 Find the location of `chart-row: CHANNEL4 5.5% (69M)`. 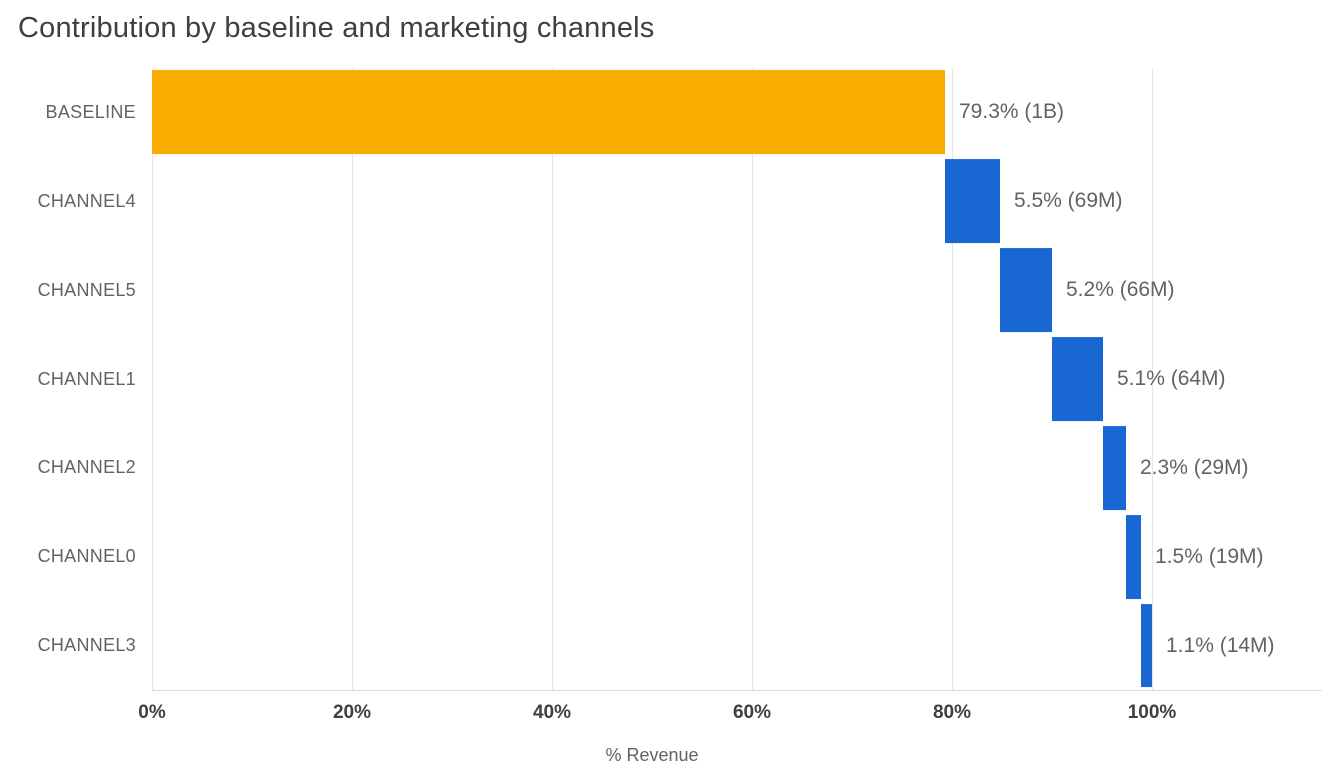

chart-row: CHANNEL4 5.5% (69M) is located at coordinates (661, 201).